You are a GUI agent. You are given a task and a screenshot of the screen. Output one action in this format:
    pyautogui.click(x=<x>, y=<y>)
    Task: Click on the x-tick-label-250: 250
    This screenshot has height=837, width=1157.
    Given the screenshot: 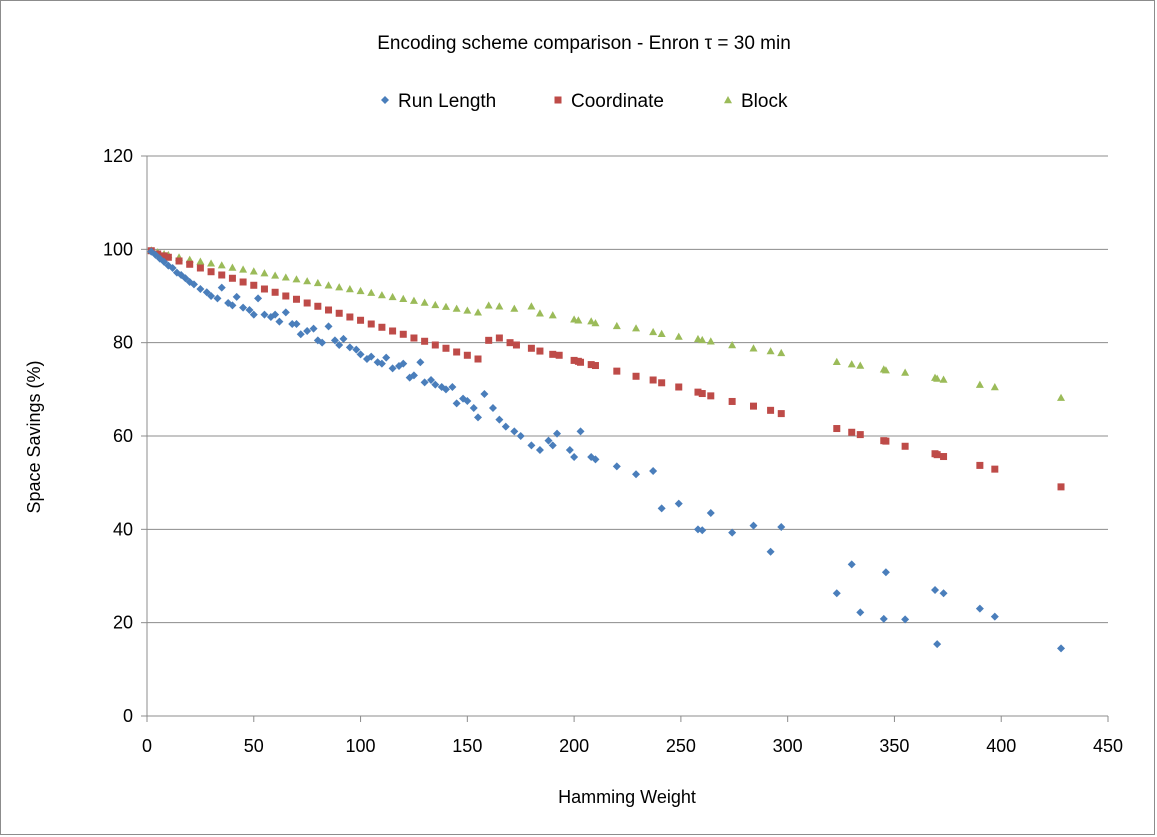 What is the action you would take?
    pyautogui.click(x=681, y=746)
    